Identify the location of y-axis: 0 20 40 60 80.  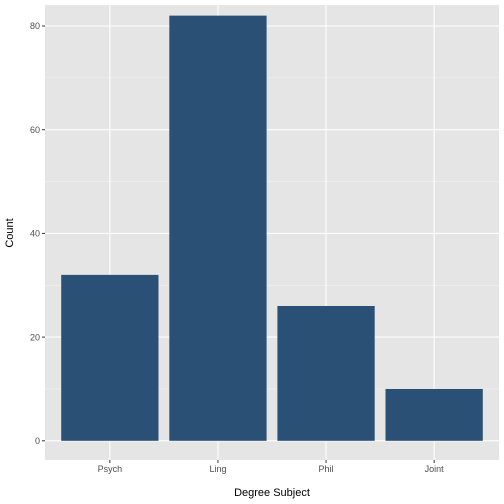
(37, 233).